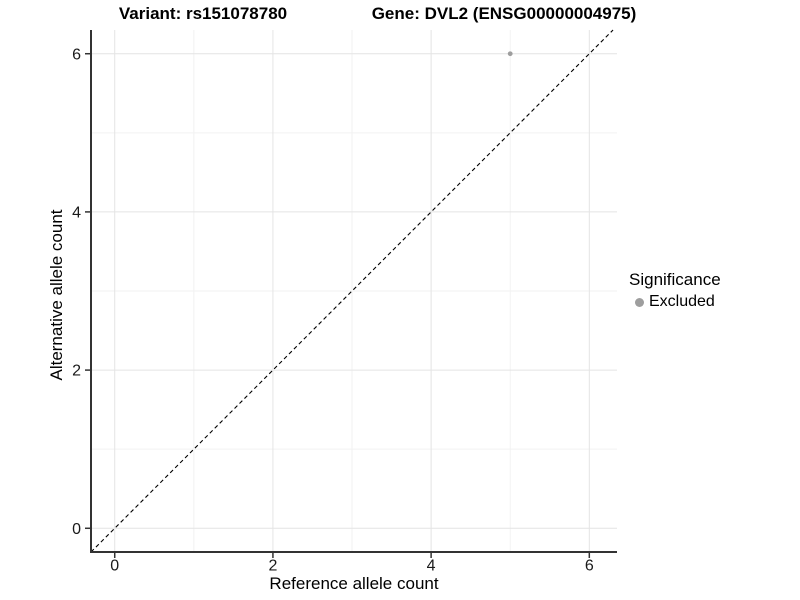 Image resolution: width=800 pixels, height=600 pixels. What do you see at coordinates (76, 54) in the screenshot?
I see `y-tick-label: 6` at bounding box center [76, 54].